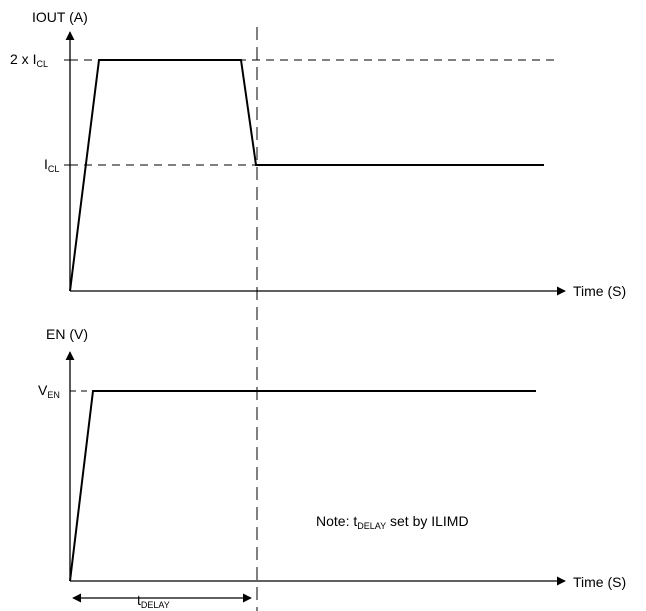  What do you see at coordinates (51, 165) in the screenshot?
I see `level-icl-label: ICL` at bounding box center [51, 165].